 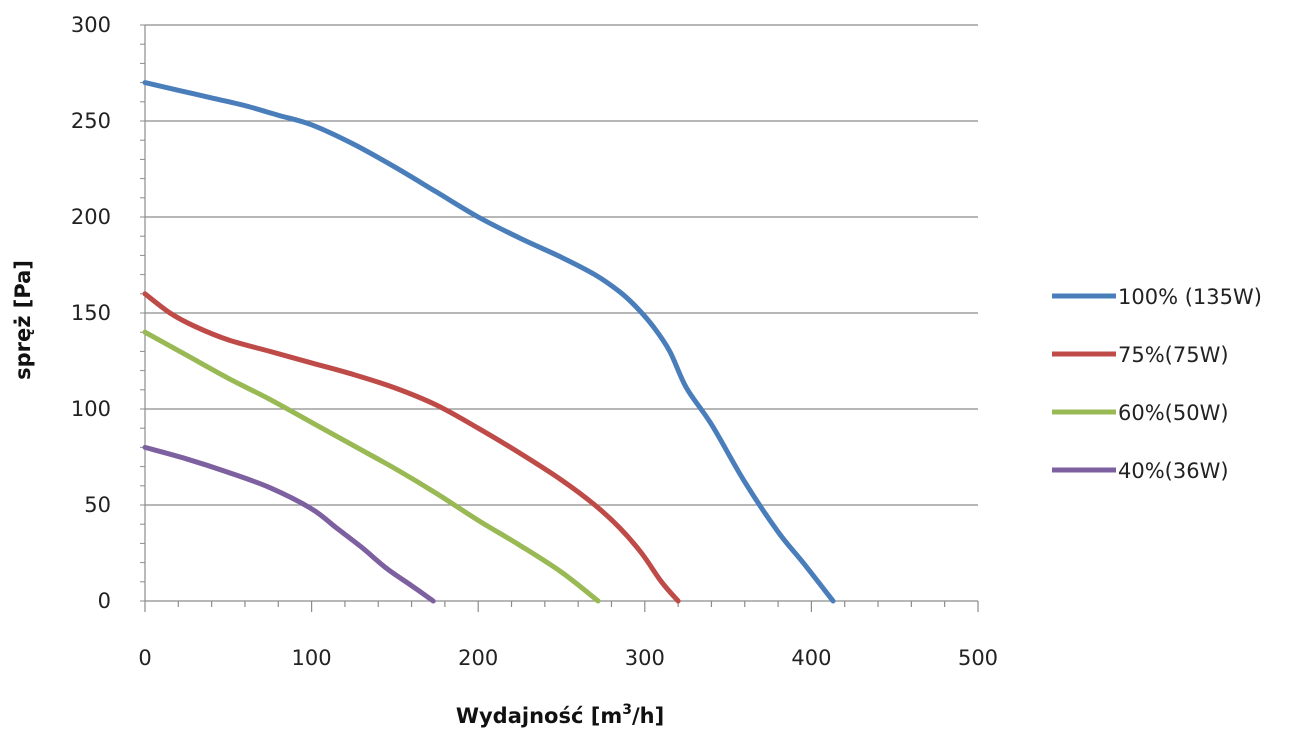 What do you see at coordinates (91, 25) in the screenshot?
I see `y-tick-label-300: 300` at bounding box center [91, 25].